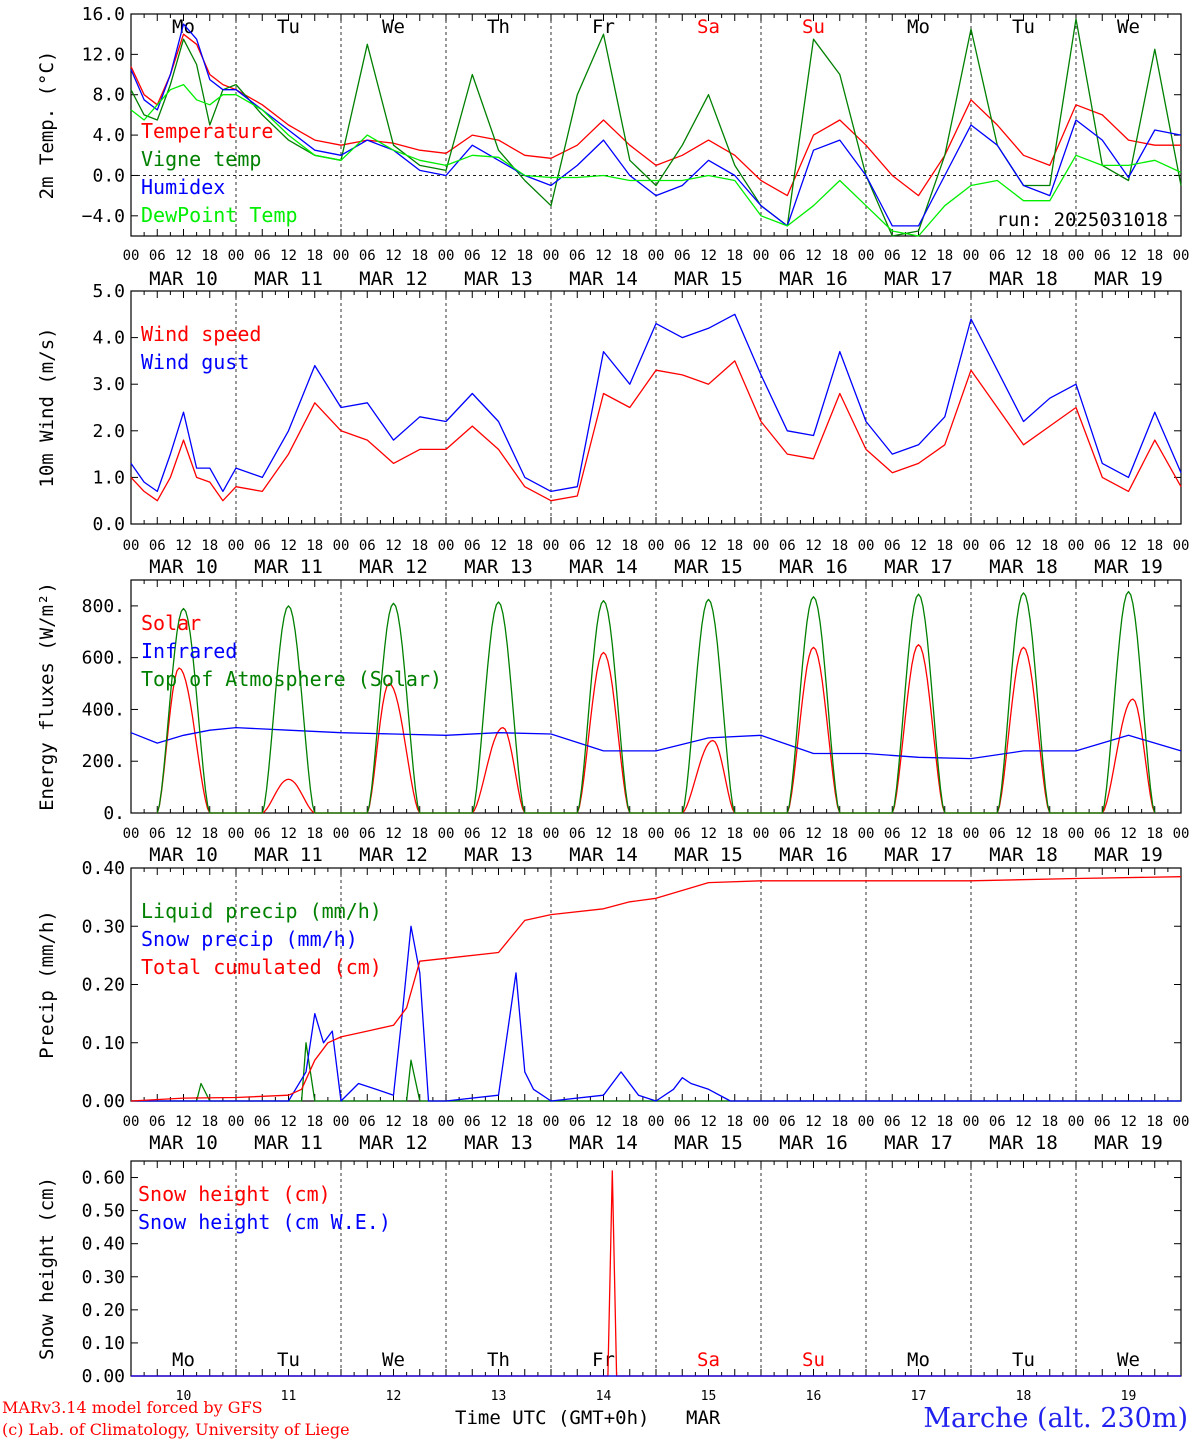  Describe the element at coordinates (103, 606) in the screenshot. I see `y-tick-label: 800.` at that location.